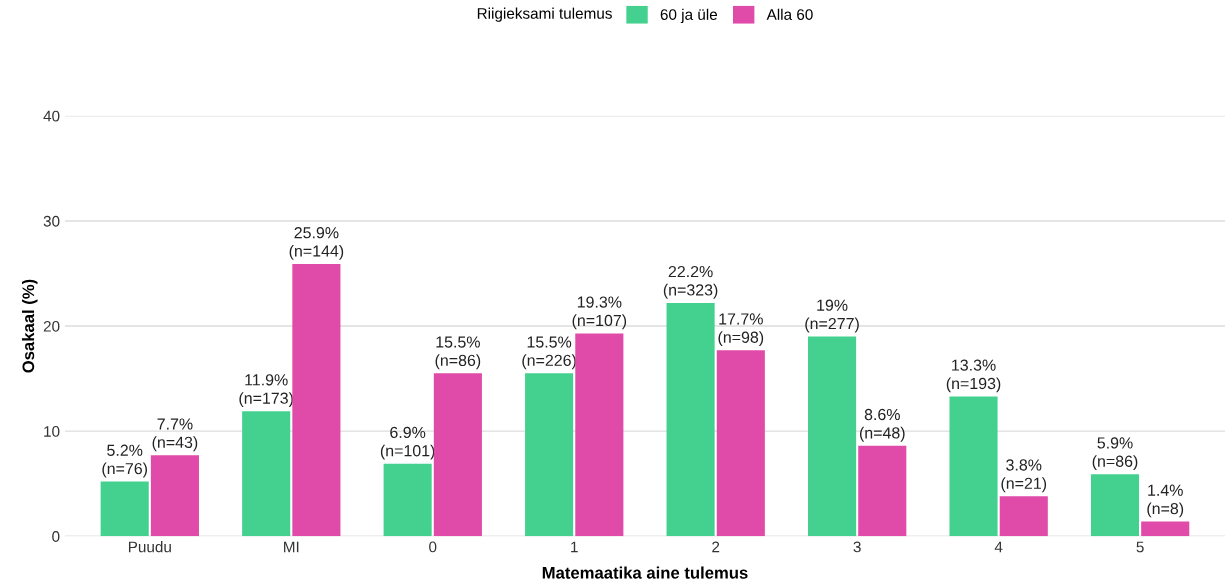 The image size is (1225, 588). Describe the element at coordinates (599, 313) in the screenshot. I see `data-label: 19.3% (n=107)` at that location.